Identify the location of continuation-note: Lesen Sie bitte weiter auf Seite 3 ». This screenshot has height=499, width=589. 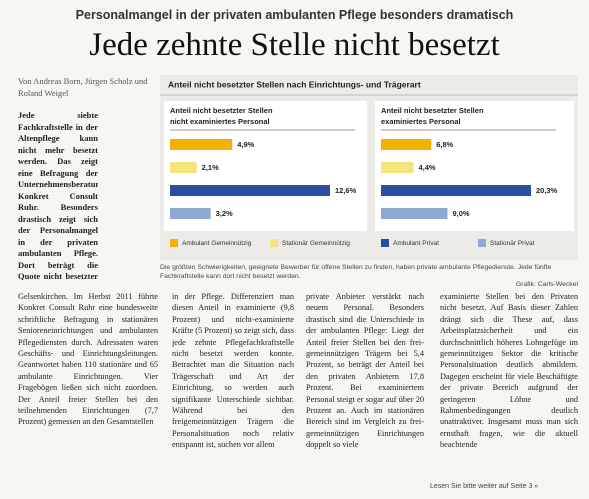
(484, 486).